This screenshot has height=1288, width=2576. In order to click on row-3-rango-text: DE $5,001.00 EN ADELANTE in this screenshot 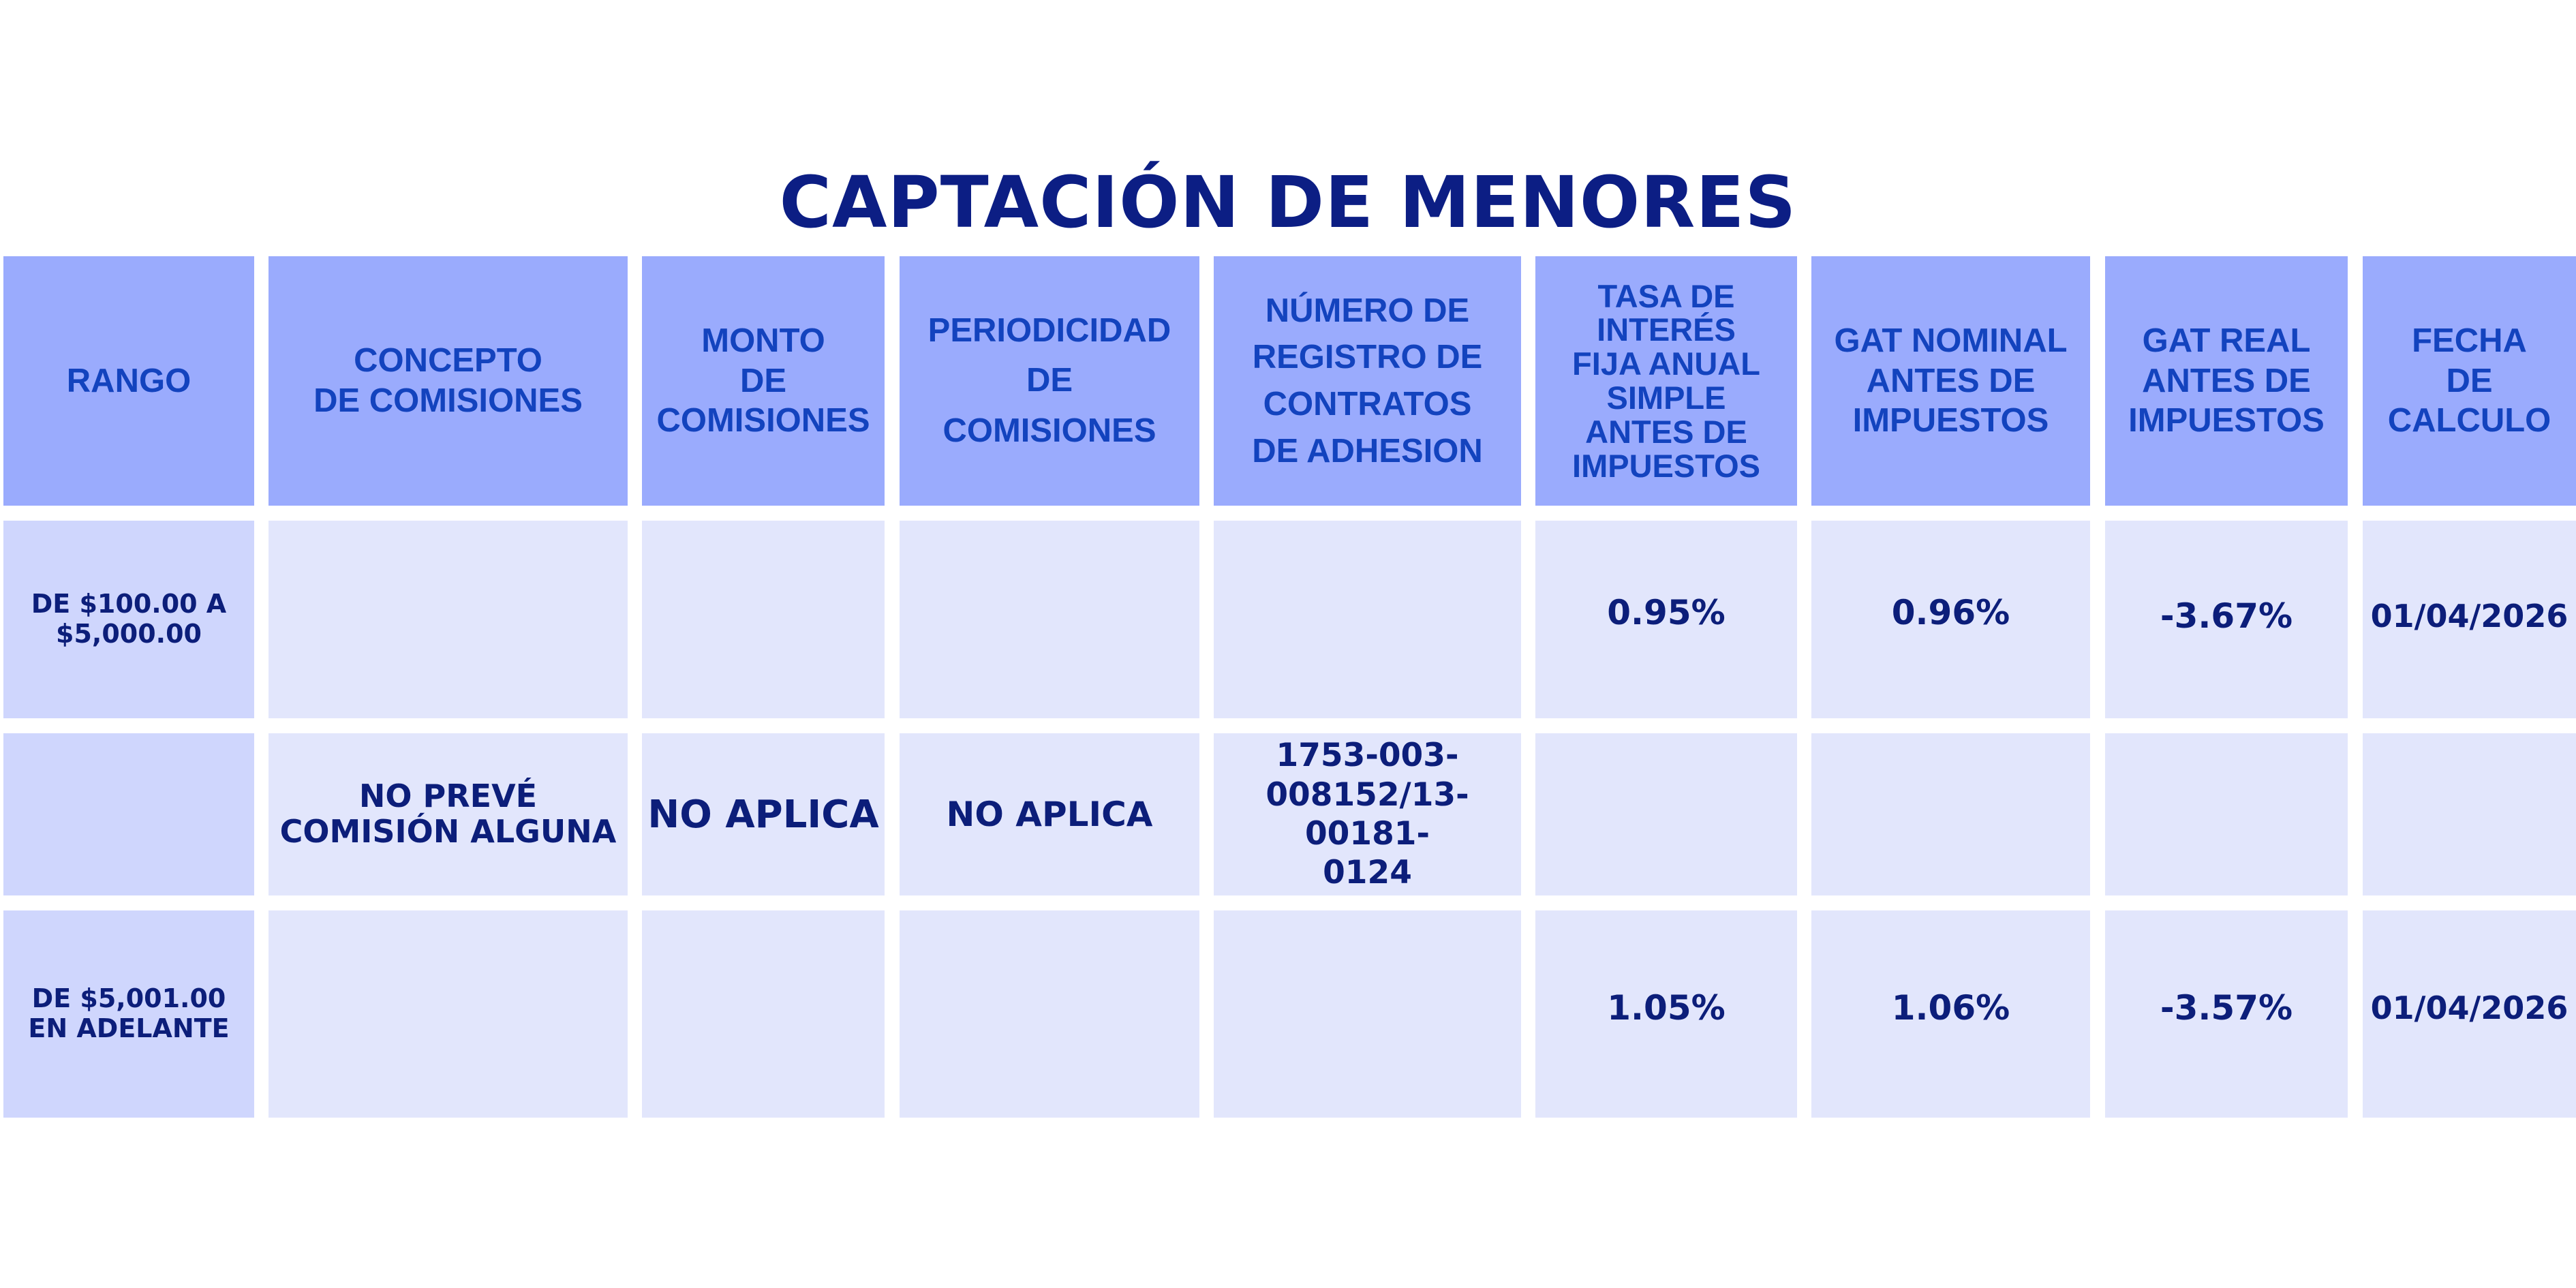, I will do `click(129, 1013)`.